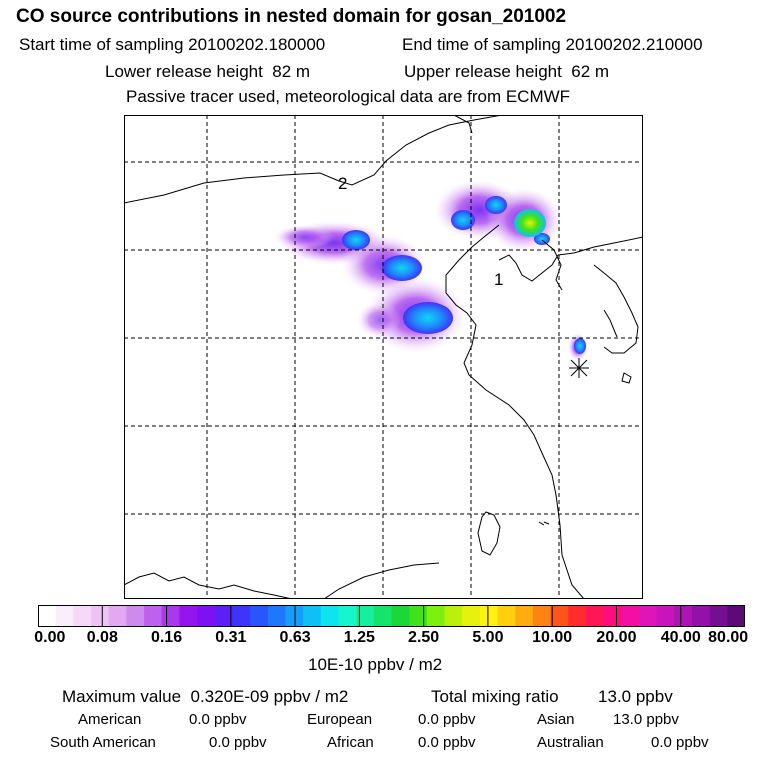  What do you see at coordinates (184, 71) in the screenshot?
I see `lower-release-label: Lower release height` at bounding box center [184, 71].